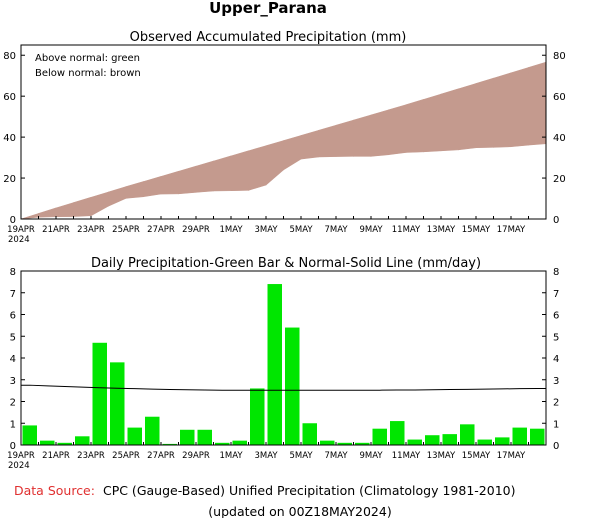  Describe the element at coordinates (556, 424) in the screenshot. I see `daily-ytick-label-right: 1` at that location.